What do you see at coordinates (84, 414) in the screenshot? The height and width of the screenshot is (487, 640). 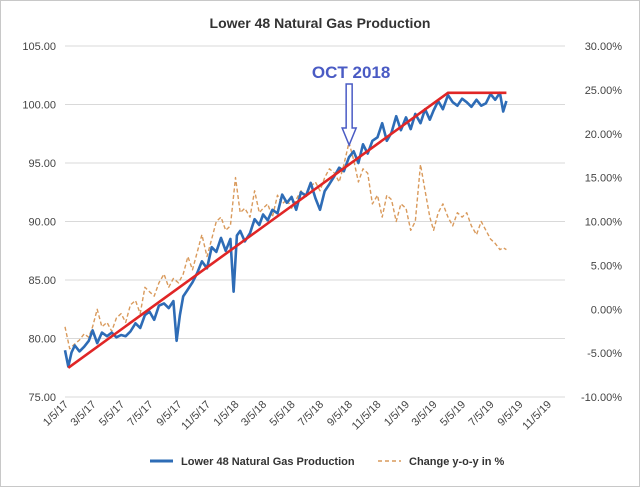 I see `x-tick-label: 3/5/17` at bounding box center [84, 414].